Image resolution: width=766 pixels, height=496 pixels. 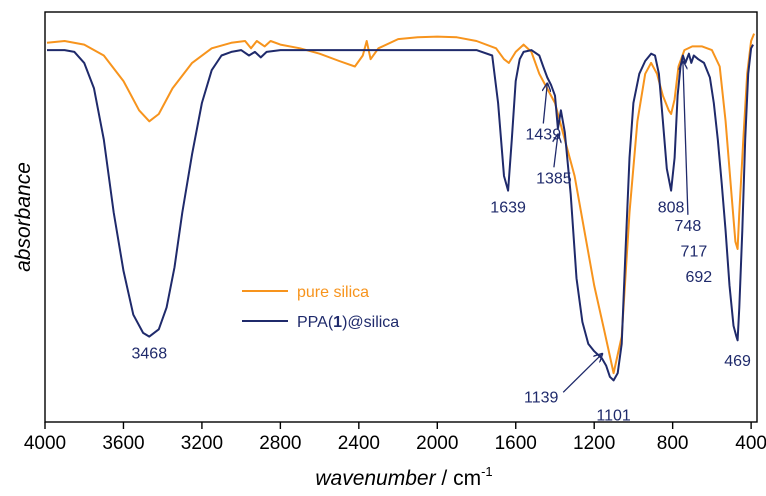 I want to click on peak-label-1139: 1139, so click(x=541, y=397).